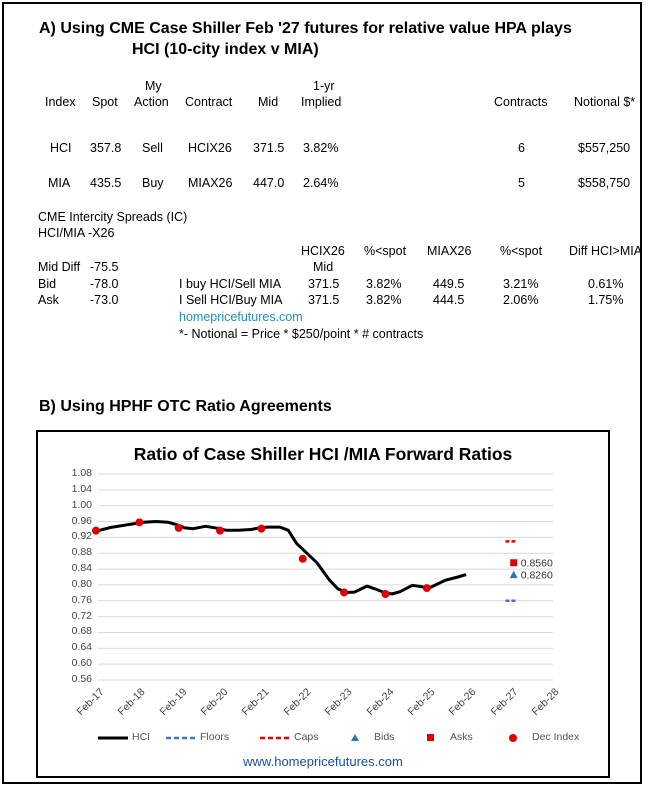 The height and width of the screenshot is (790, 650). I want to click on spreads-code: HCI/MIA -X26, so click(76, 233).